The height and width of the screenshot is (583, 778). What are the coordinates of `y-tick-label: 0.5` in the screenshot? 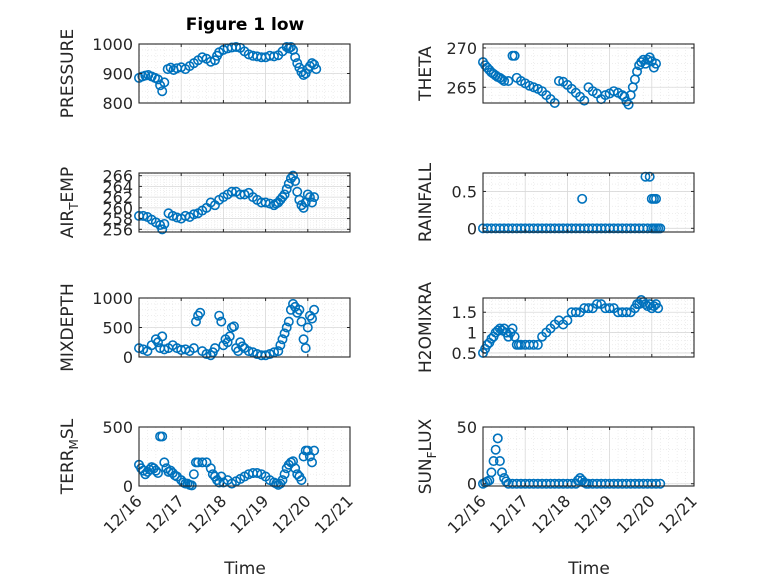 It's located at (464, 191).